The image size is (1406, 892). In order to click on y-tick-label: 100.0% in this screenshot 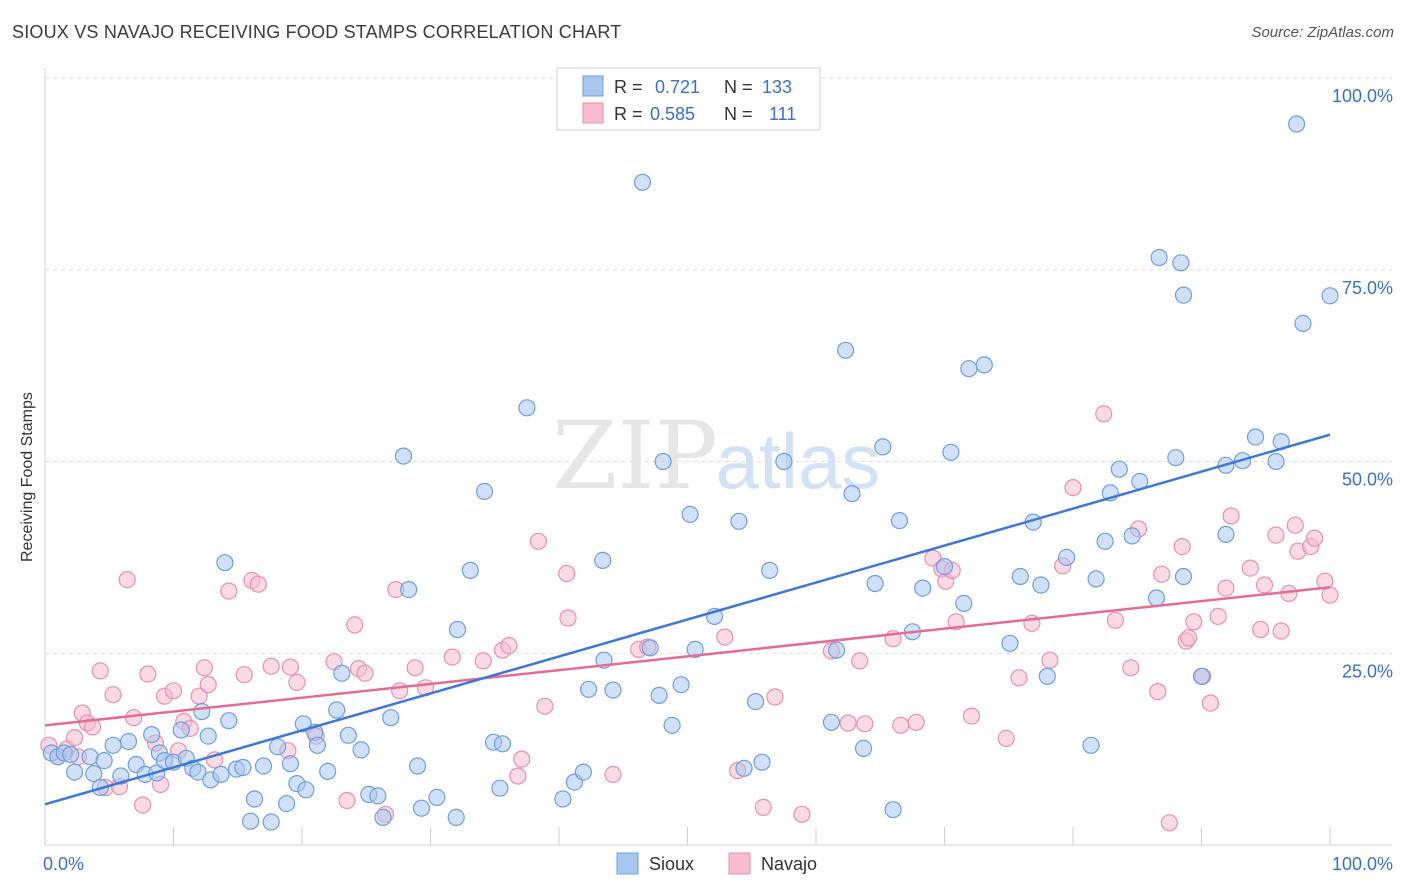, I will do `click(1362, 96)`.